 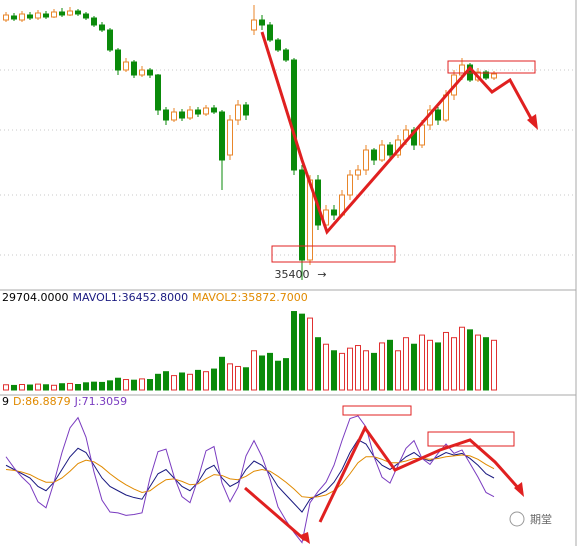 What do you see at coordinates (321, 274) in the screenshot?
I see `low-arrow: →` at bounding box center [321, 274].